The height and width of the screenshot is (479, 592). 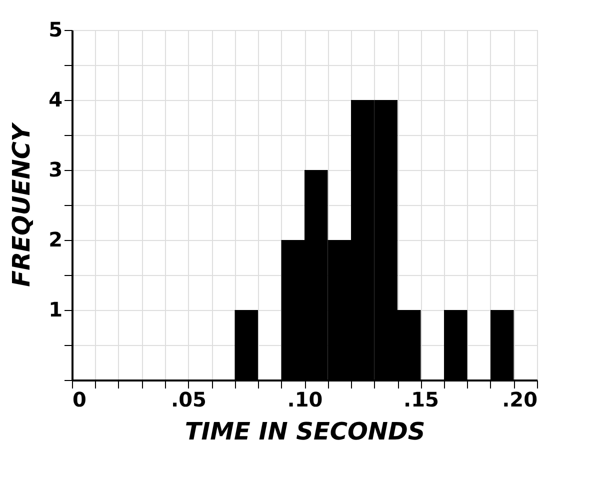 I want to click on x-tick-label: .05, so click(x=188, y=400).